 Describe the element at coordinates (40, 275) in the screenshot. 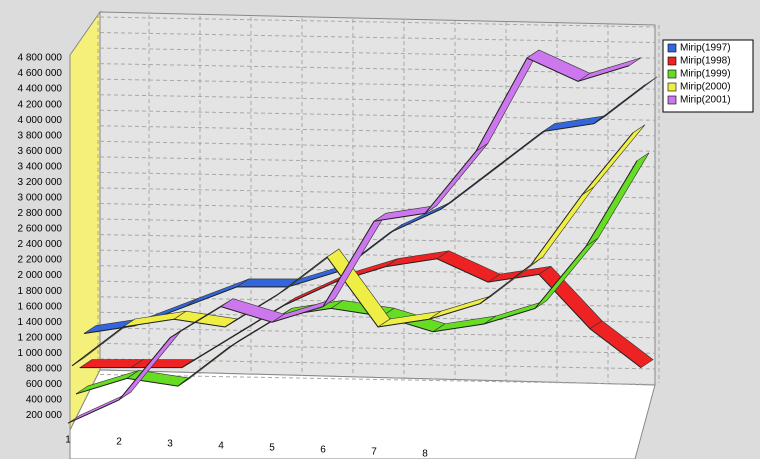

I see `y-tick-label: 2 000 000` at that location.